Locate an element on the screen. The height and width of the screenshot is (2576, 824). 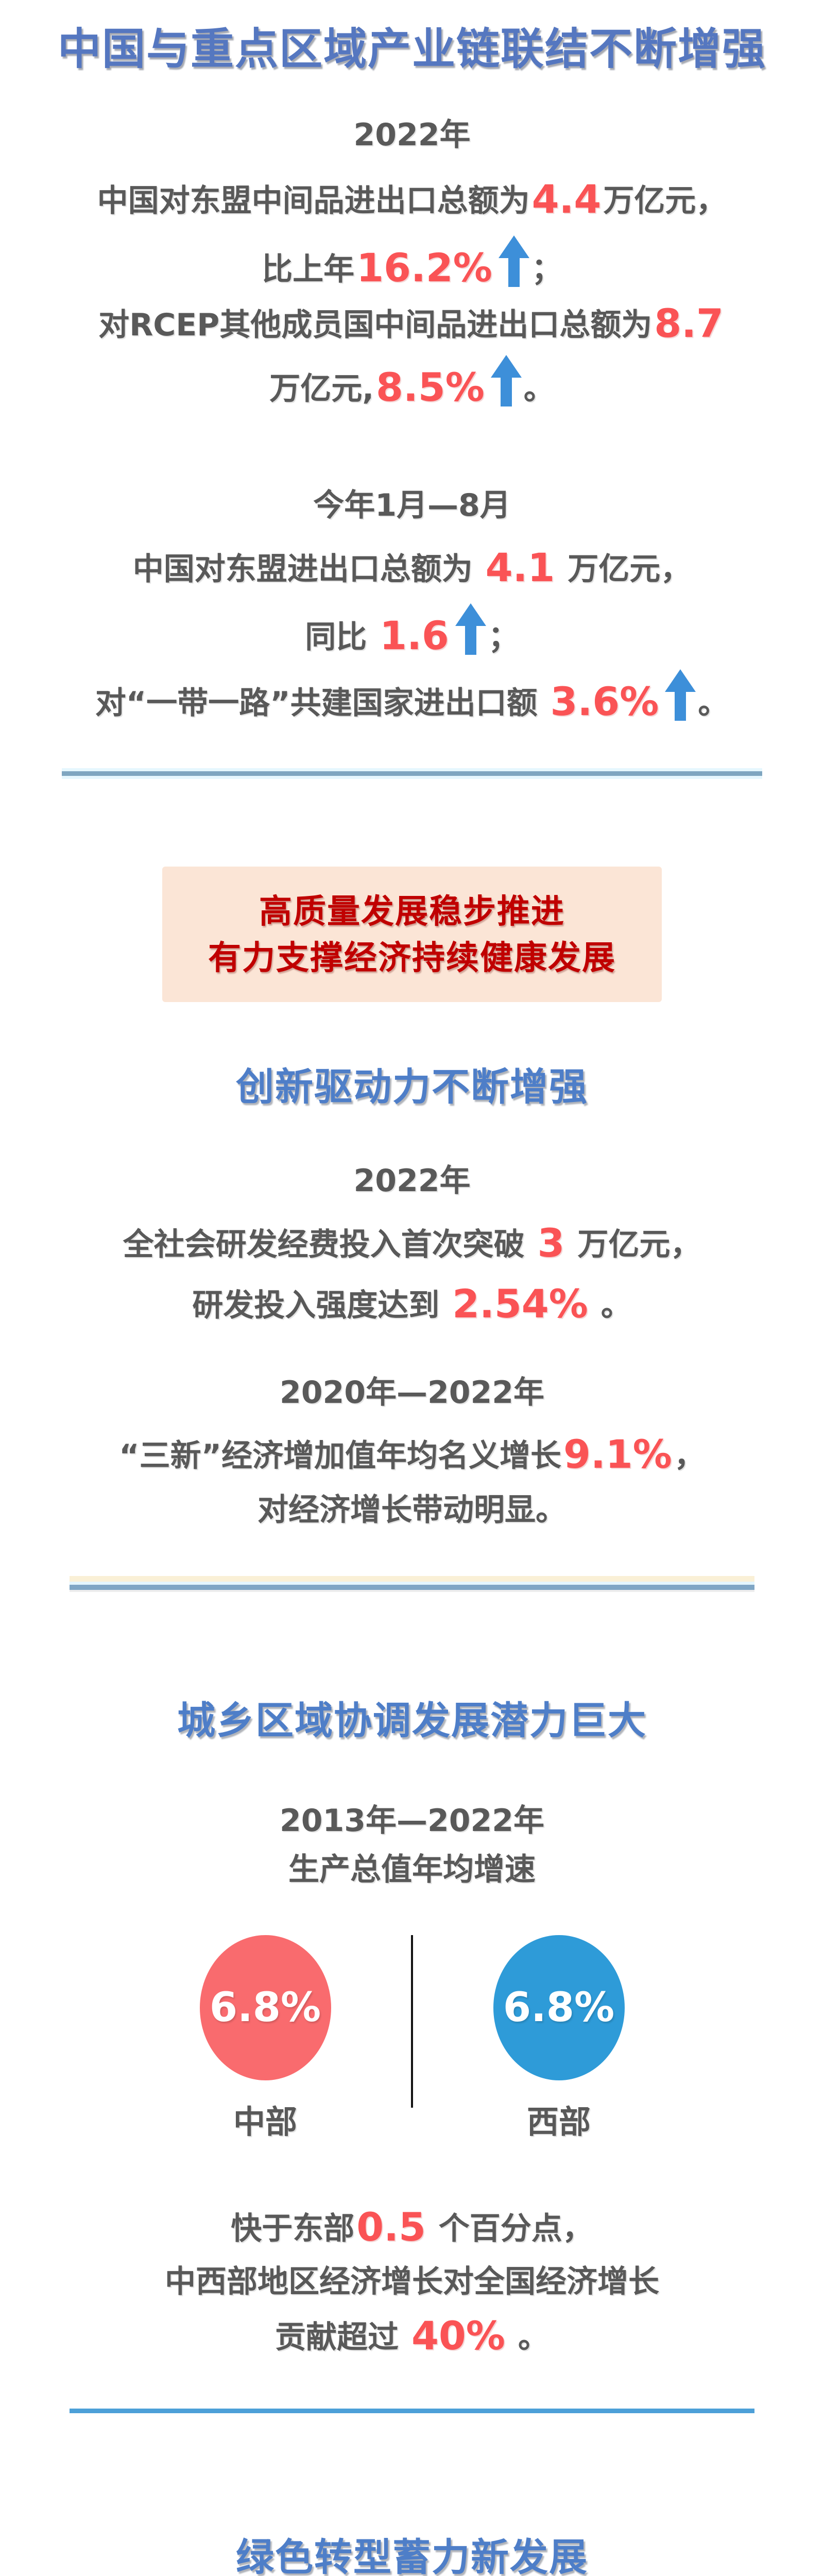
stat-text: 个百分点， is located at coordinates (510, 2229).